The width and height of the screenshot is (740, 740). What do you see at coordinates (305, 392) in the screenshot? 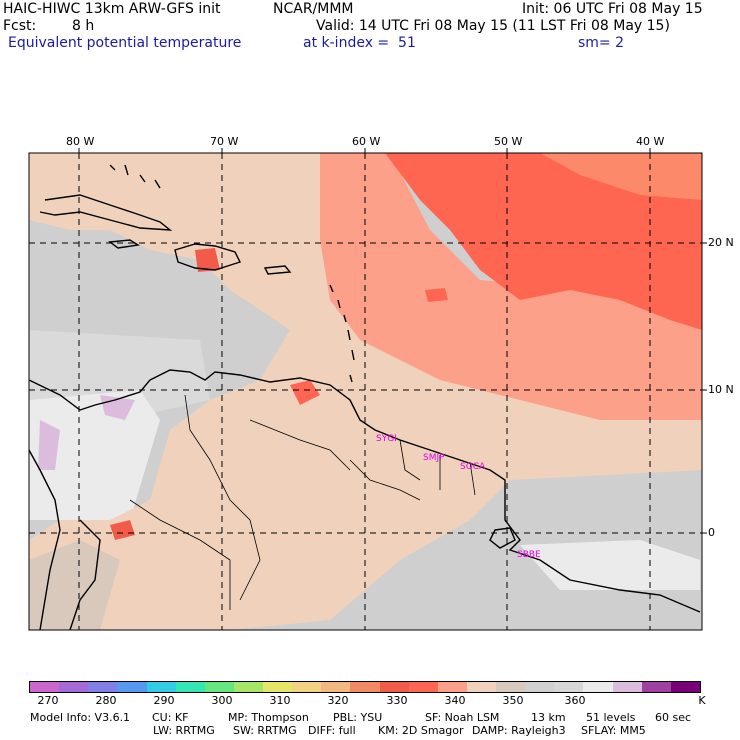
I see `field-spot-a` at bounding box center [305, 392].